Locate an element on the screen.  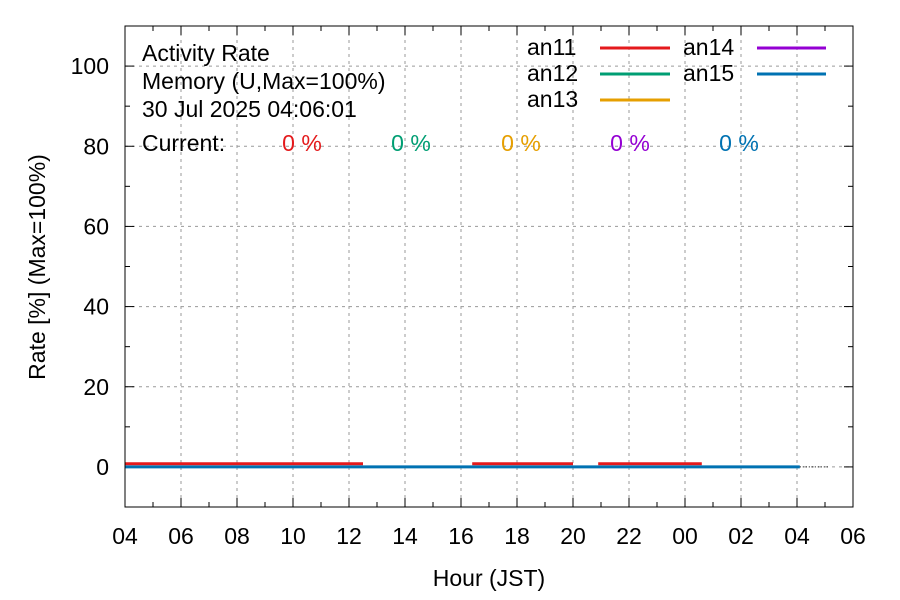
current-value-an14: 0 % is located at coordinates (630, 143).